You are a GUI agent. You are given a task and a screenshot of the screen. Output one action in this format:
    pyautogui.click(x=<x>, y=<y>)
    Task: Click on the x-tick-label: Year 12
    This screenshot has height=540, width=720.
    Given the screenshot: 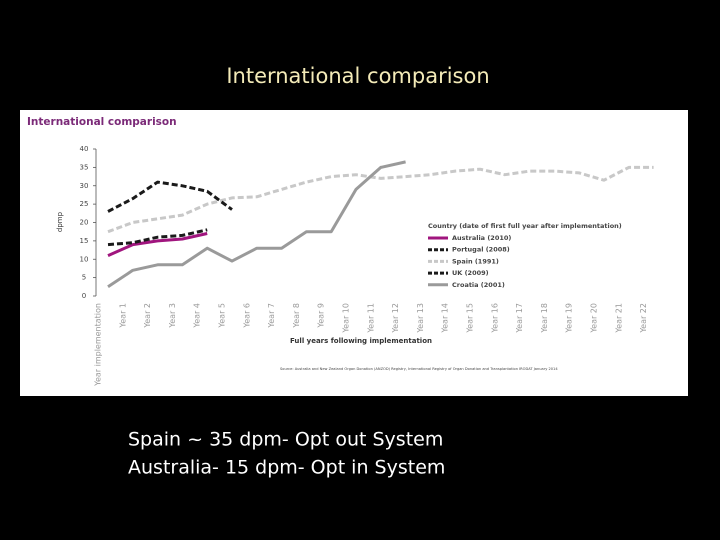 What is the action you would take?
    pyautogui.click(x=395, y=318)
    